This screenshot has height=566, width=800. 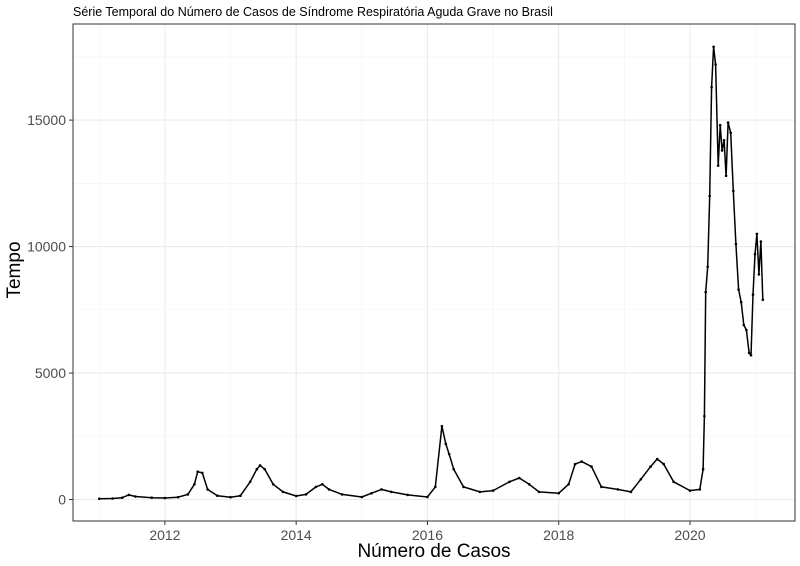 What do you see at coordinates (14, 269) in the screenshot?
I see `y-axis-title: Tempo` at bounding box center [14, 269].